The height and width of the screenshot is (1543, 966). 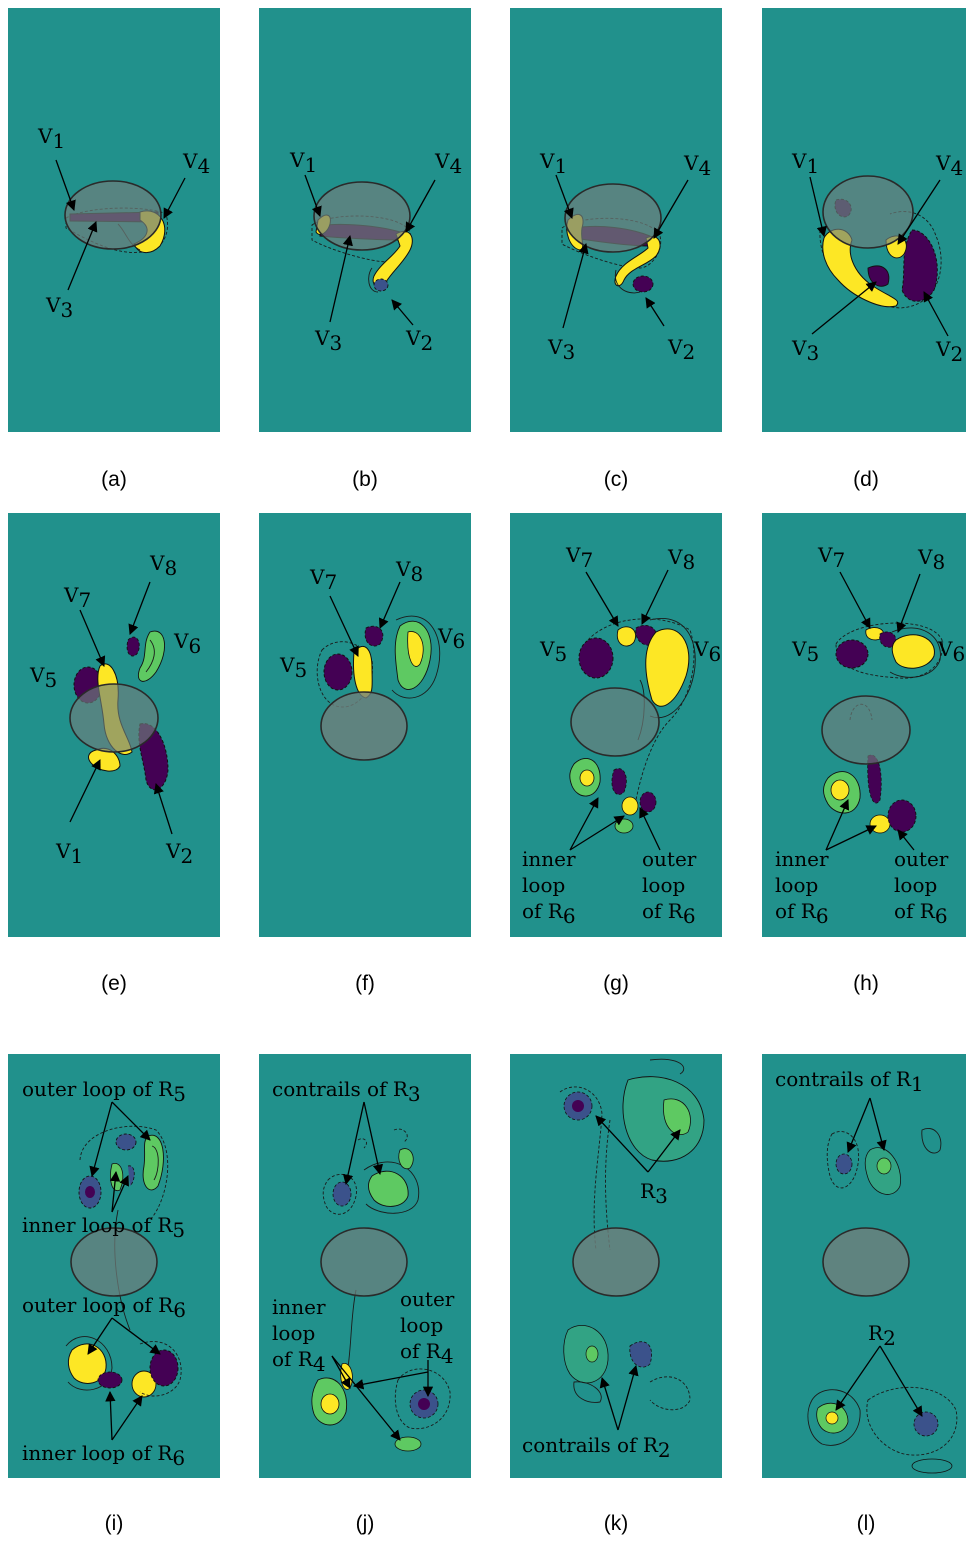 What do you see at coordinates (616, 1523) in the screenshot?
I see `caption-k: (k)` at bounding box center [616, 1523].